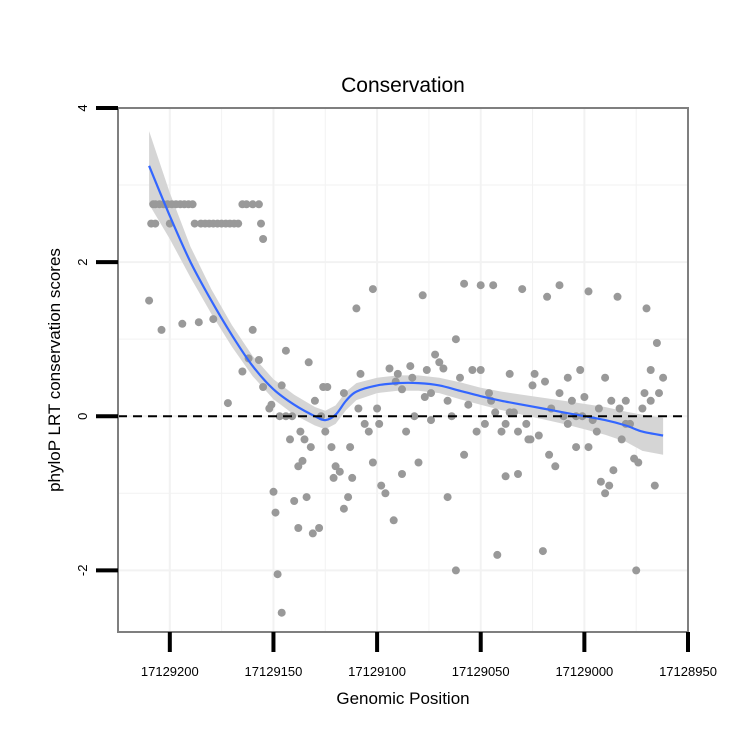  I want to click on y-tick-label: 0, so click(82, 416).